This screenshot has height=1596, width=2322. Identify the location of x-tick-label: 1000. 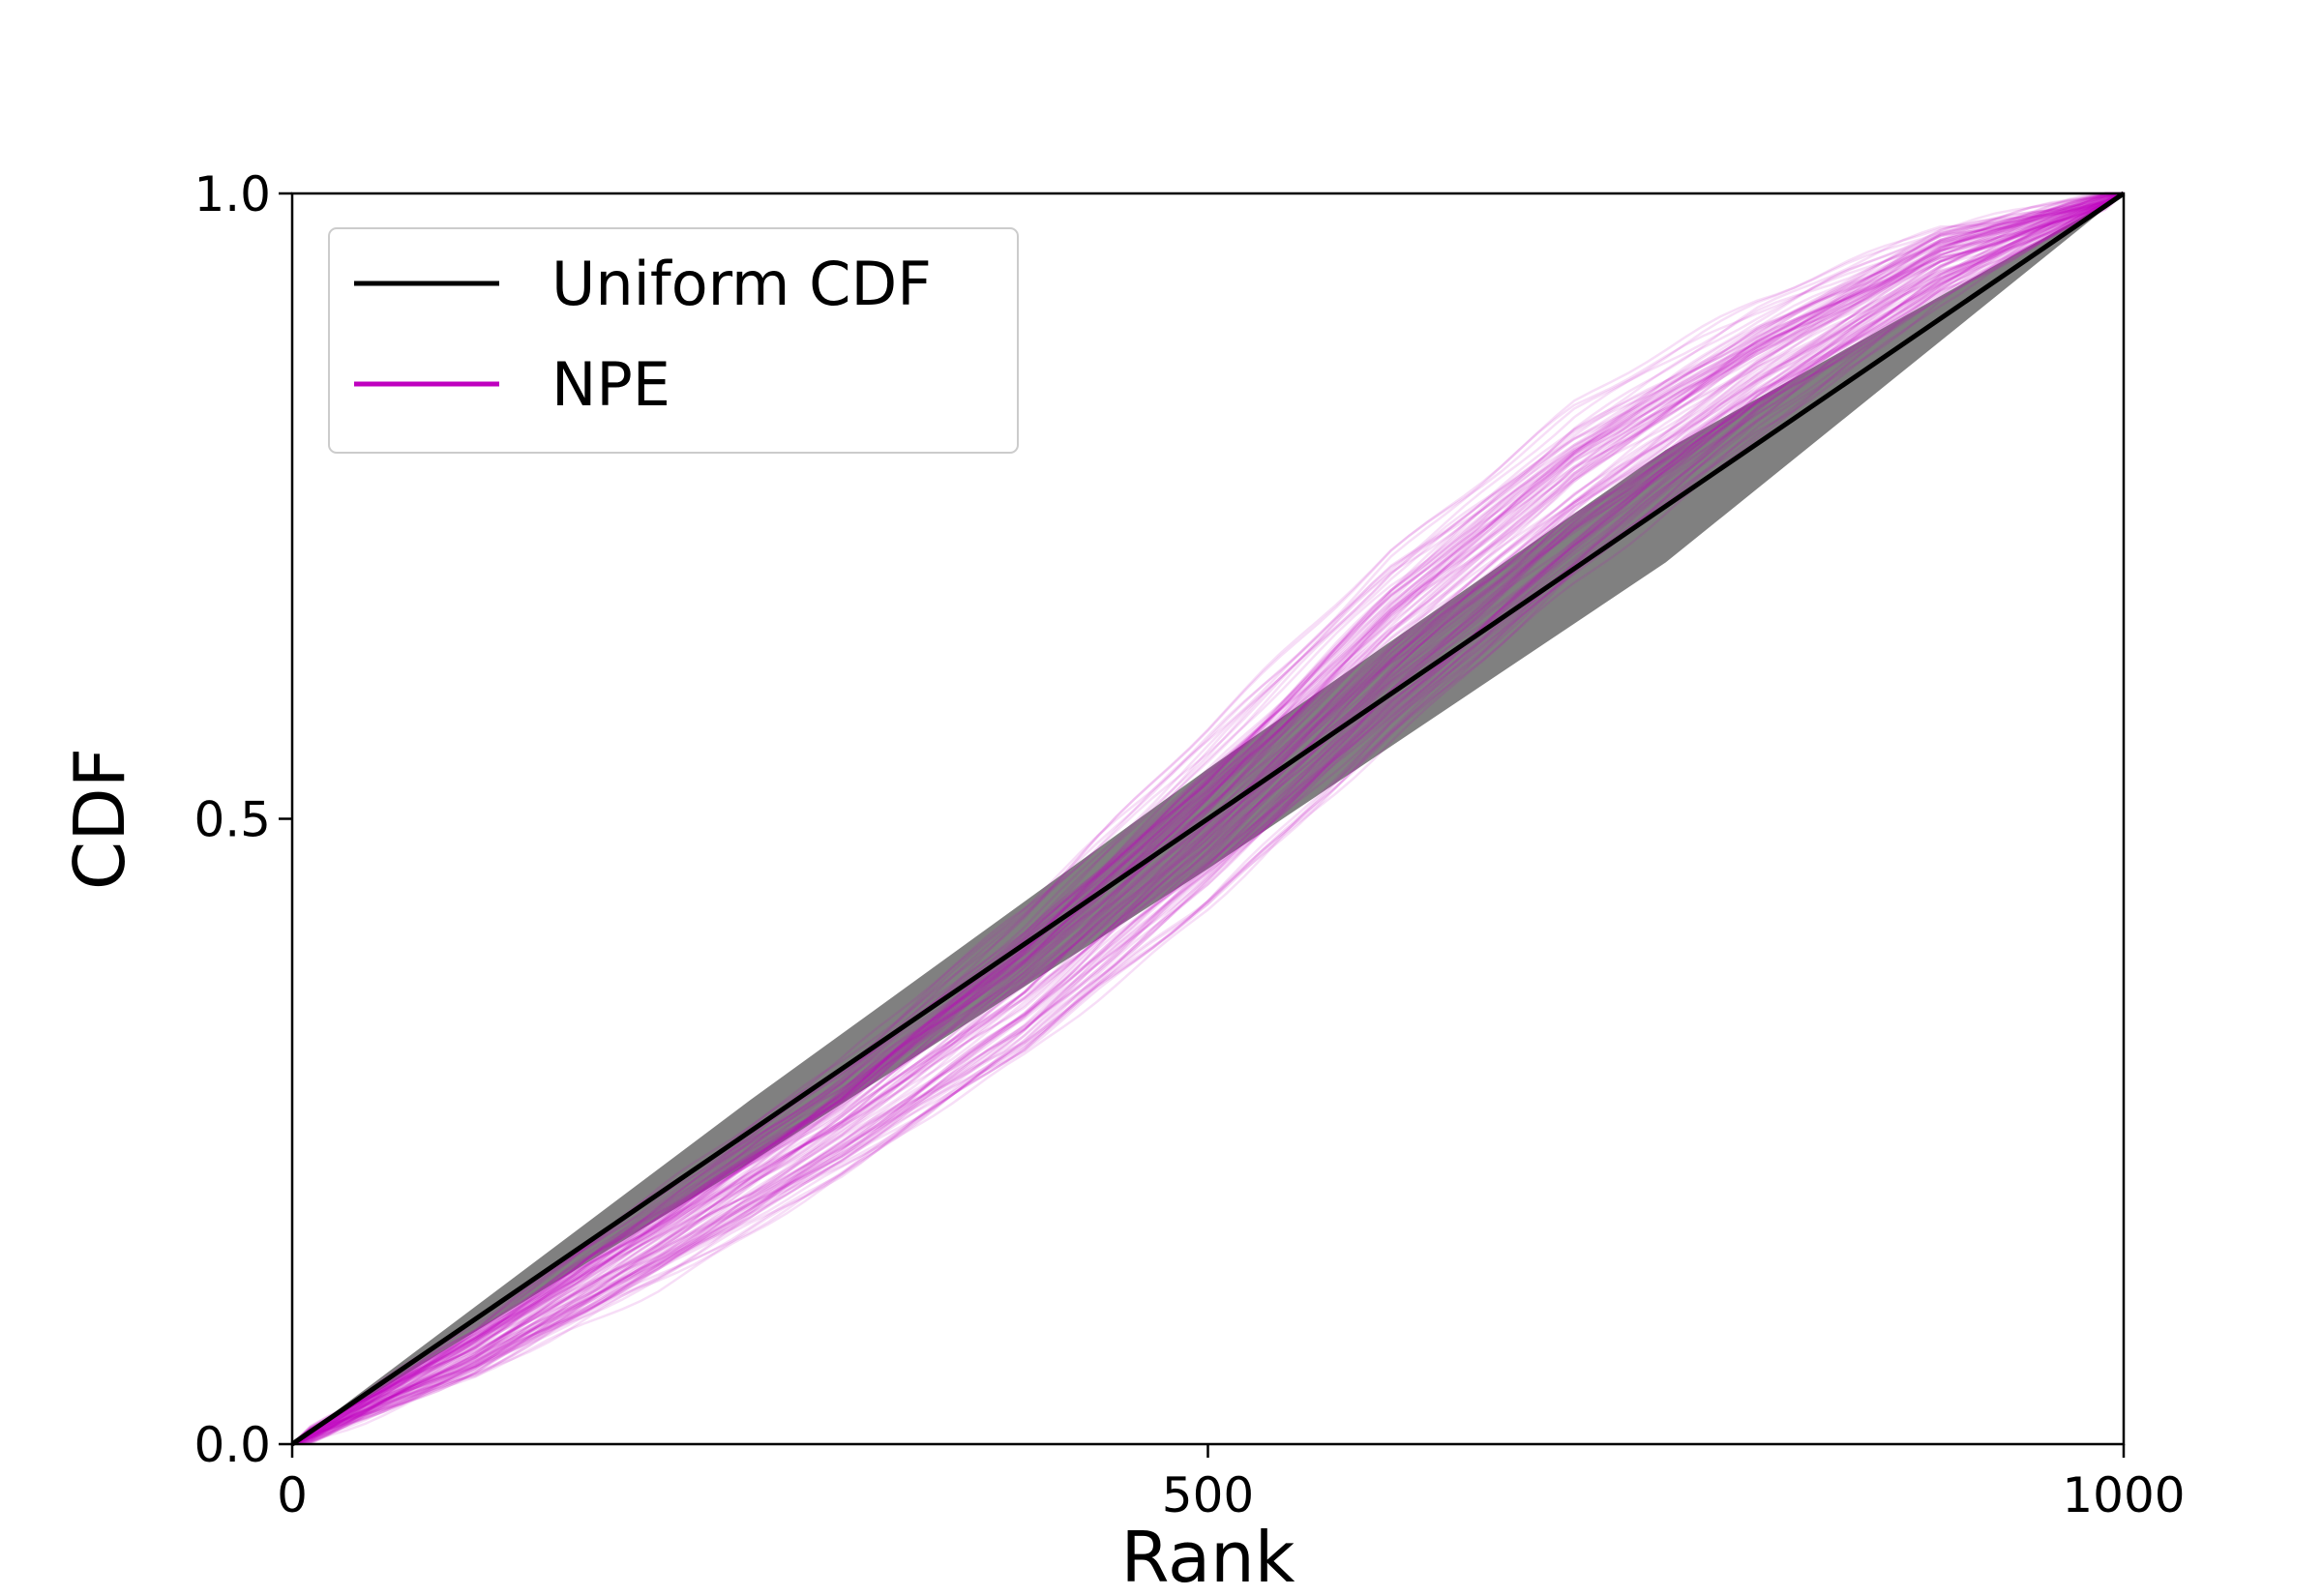
(2123, 1495).